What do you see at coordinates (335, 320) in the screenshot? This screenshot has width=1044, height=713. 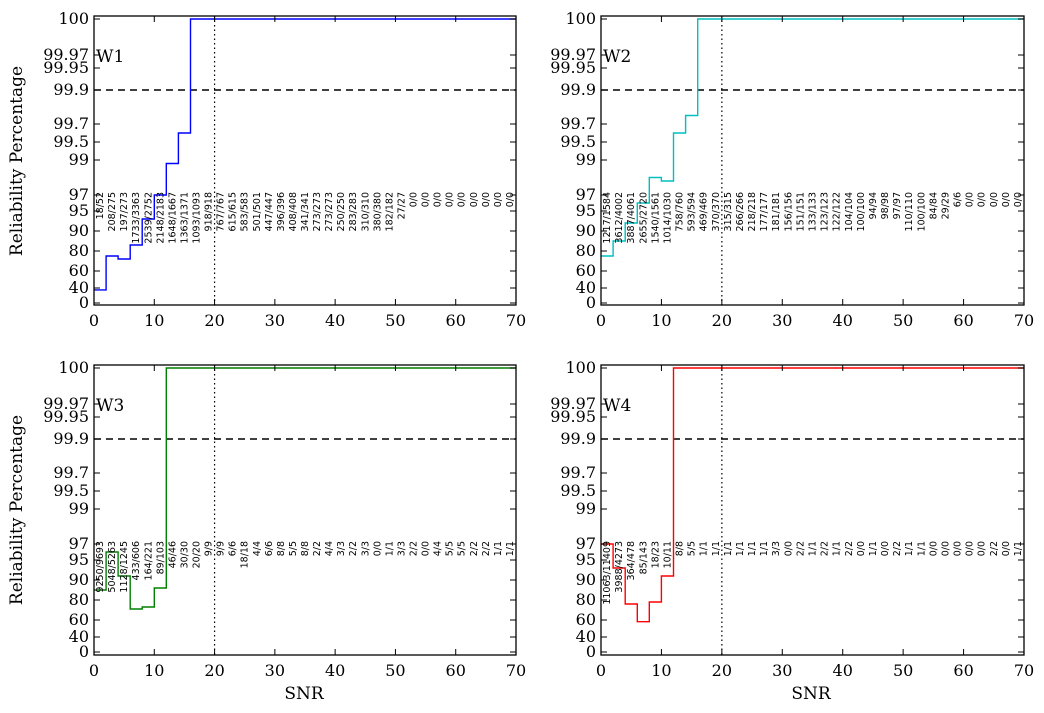 I see `x-tick-label: 40` at bounding box center [335, 320].